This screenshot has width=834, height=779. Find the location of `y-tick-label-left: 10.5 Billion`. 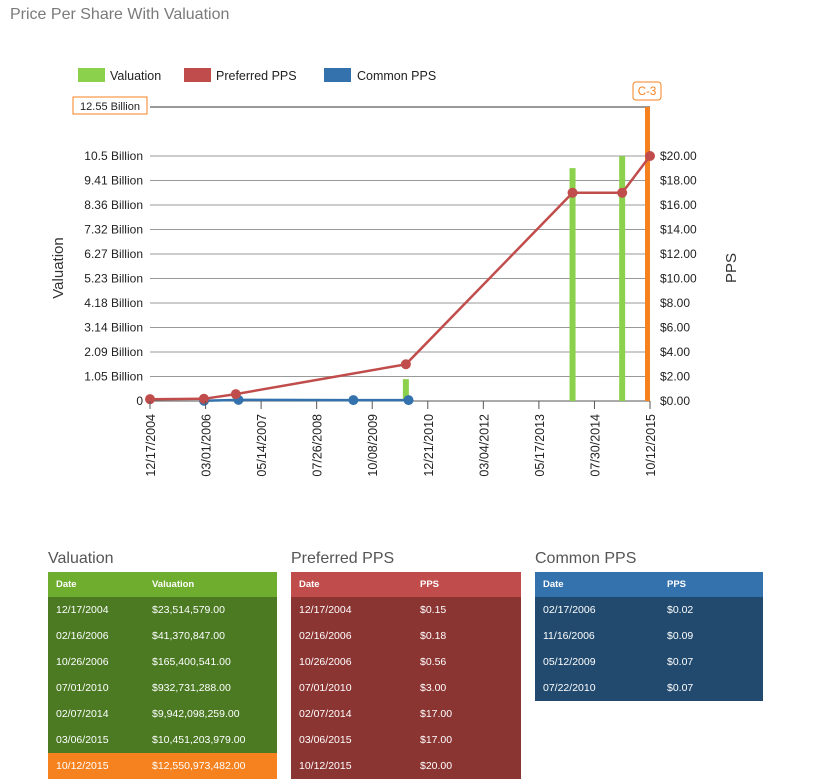

y-tick-label-left: 10.5 Billion is located at coordinates (113, 156).